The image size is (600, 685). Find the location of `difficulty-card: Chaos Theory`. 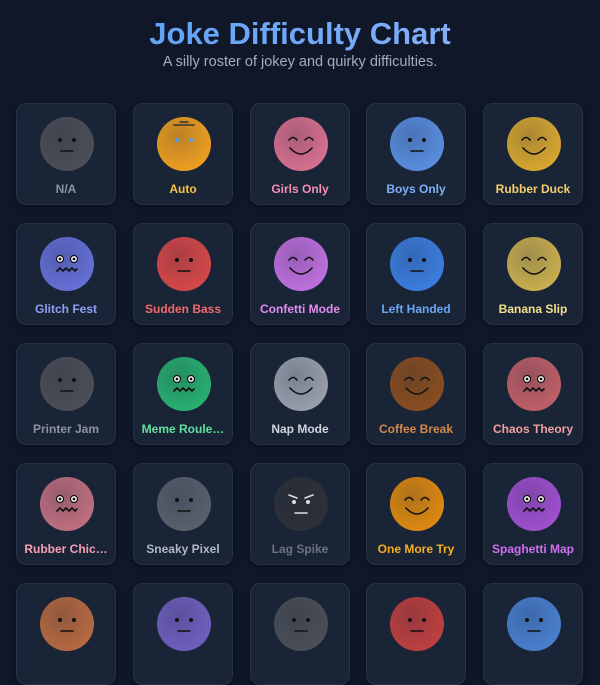

difficulty-card: Chaos Theory is located at coordinates (533, 394).